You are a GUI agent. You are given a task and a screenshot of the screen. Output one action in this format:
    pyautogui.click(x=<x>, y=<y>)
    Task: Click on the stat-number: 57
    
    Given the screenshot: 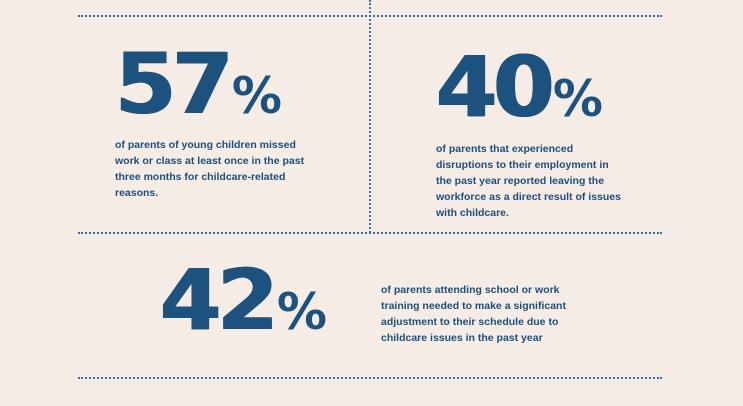 What is the action you would take?
    pyautogui.click(x=174, y=84)
    